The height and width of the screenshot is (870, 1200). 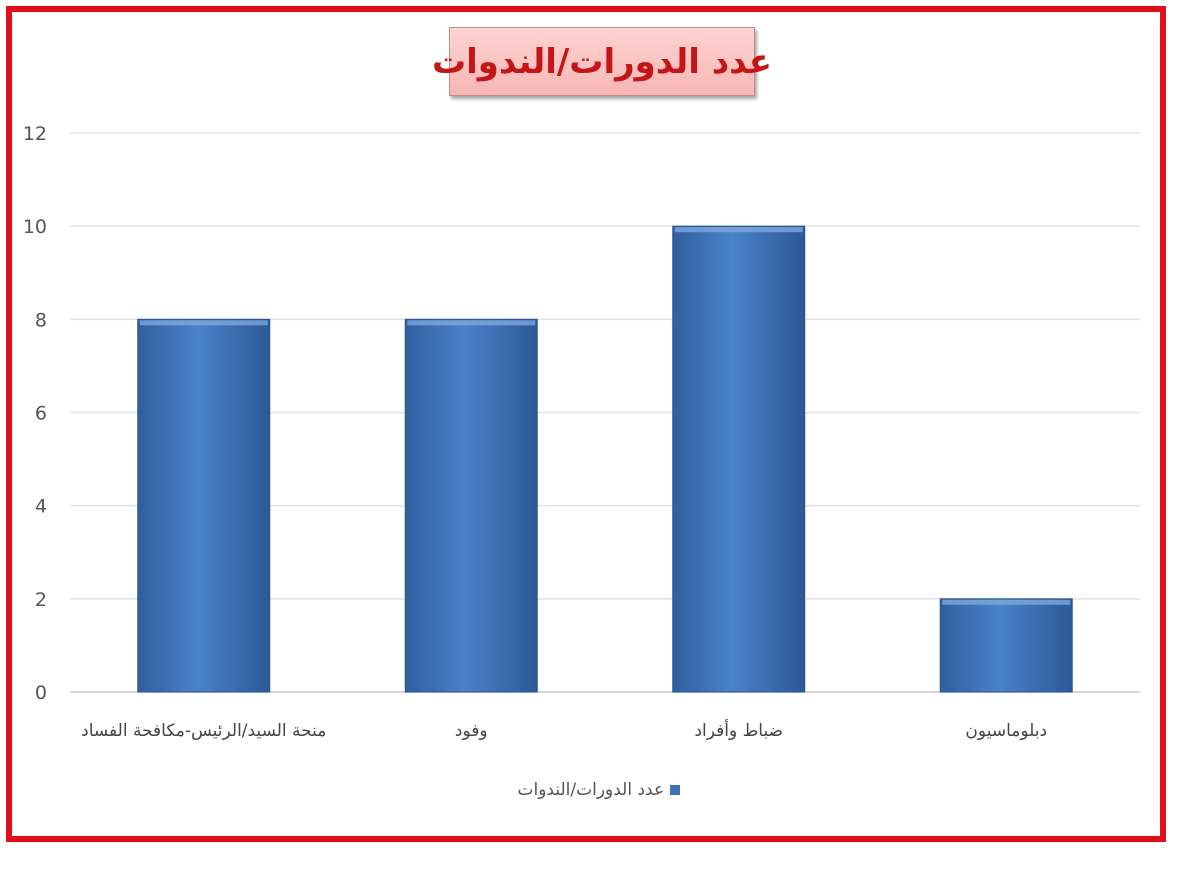 What do you see at coordinates (1006, 731) in the screenshot?
I see `x-tick-label: دبلوماسيون` at bounding box center [1006, 731].